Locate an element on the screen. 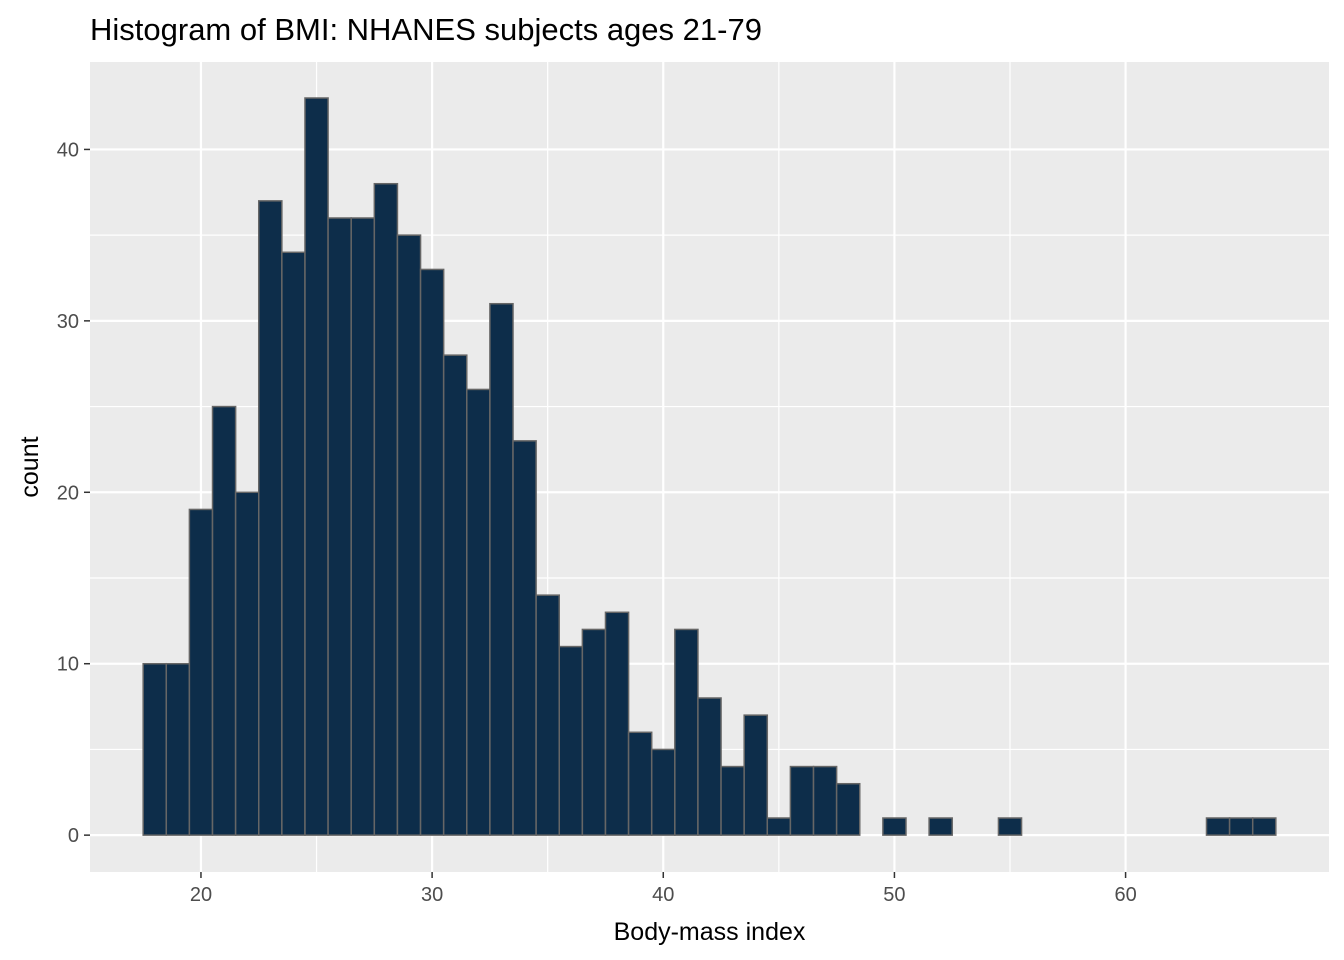 This screenshot has height=960, width=1344. y-tick-label: 30 is located at coordinates (68, 322).